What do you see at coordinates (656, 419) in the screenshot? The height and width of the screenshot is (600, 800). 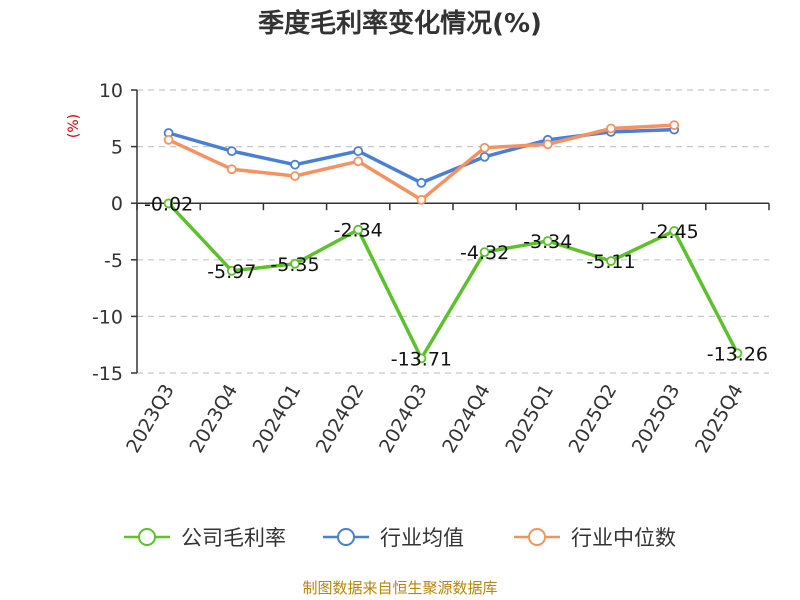 I see `x-tick-label: 2025Q3` at bounding box center [656, 419].